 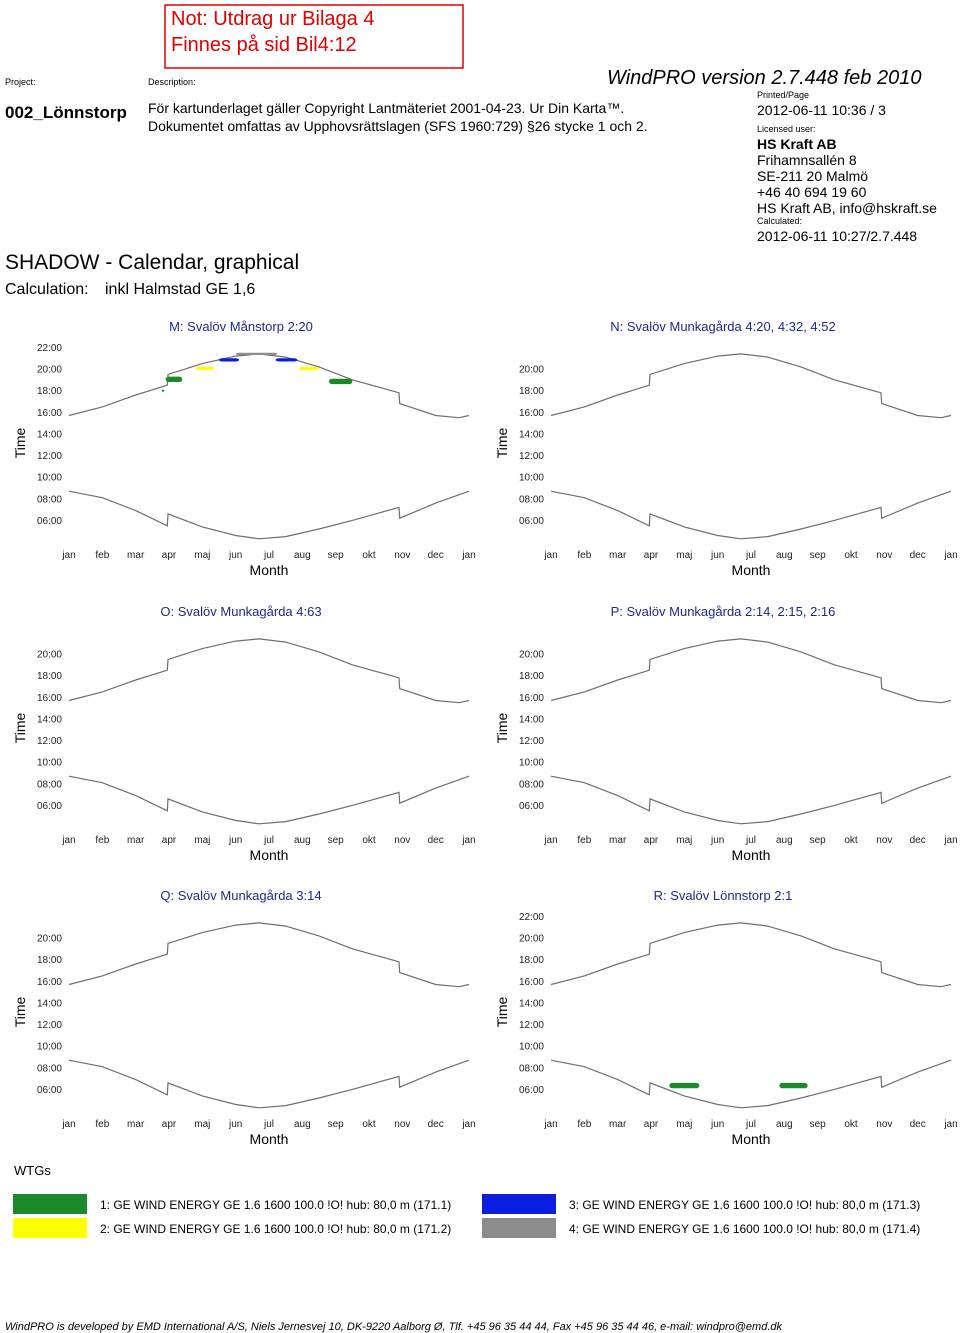 What do you see at coordinates (152, 262) in the screenshot?
I see `report-title: SHADOW - Calendar, graphical` at bounding box center [152, 262].